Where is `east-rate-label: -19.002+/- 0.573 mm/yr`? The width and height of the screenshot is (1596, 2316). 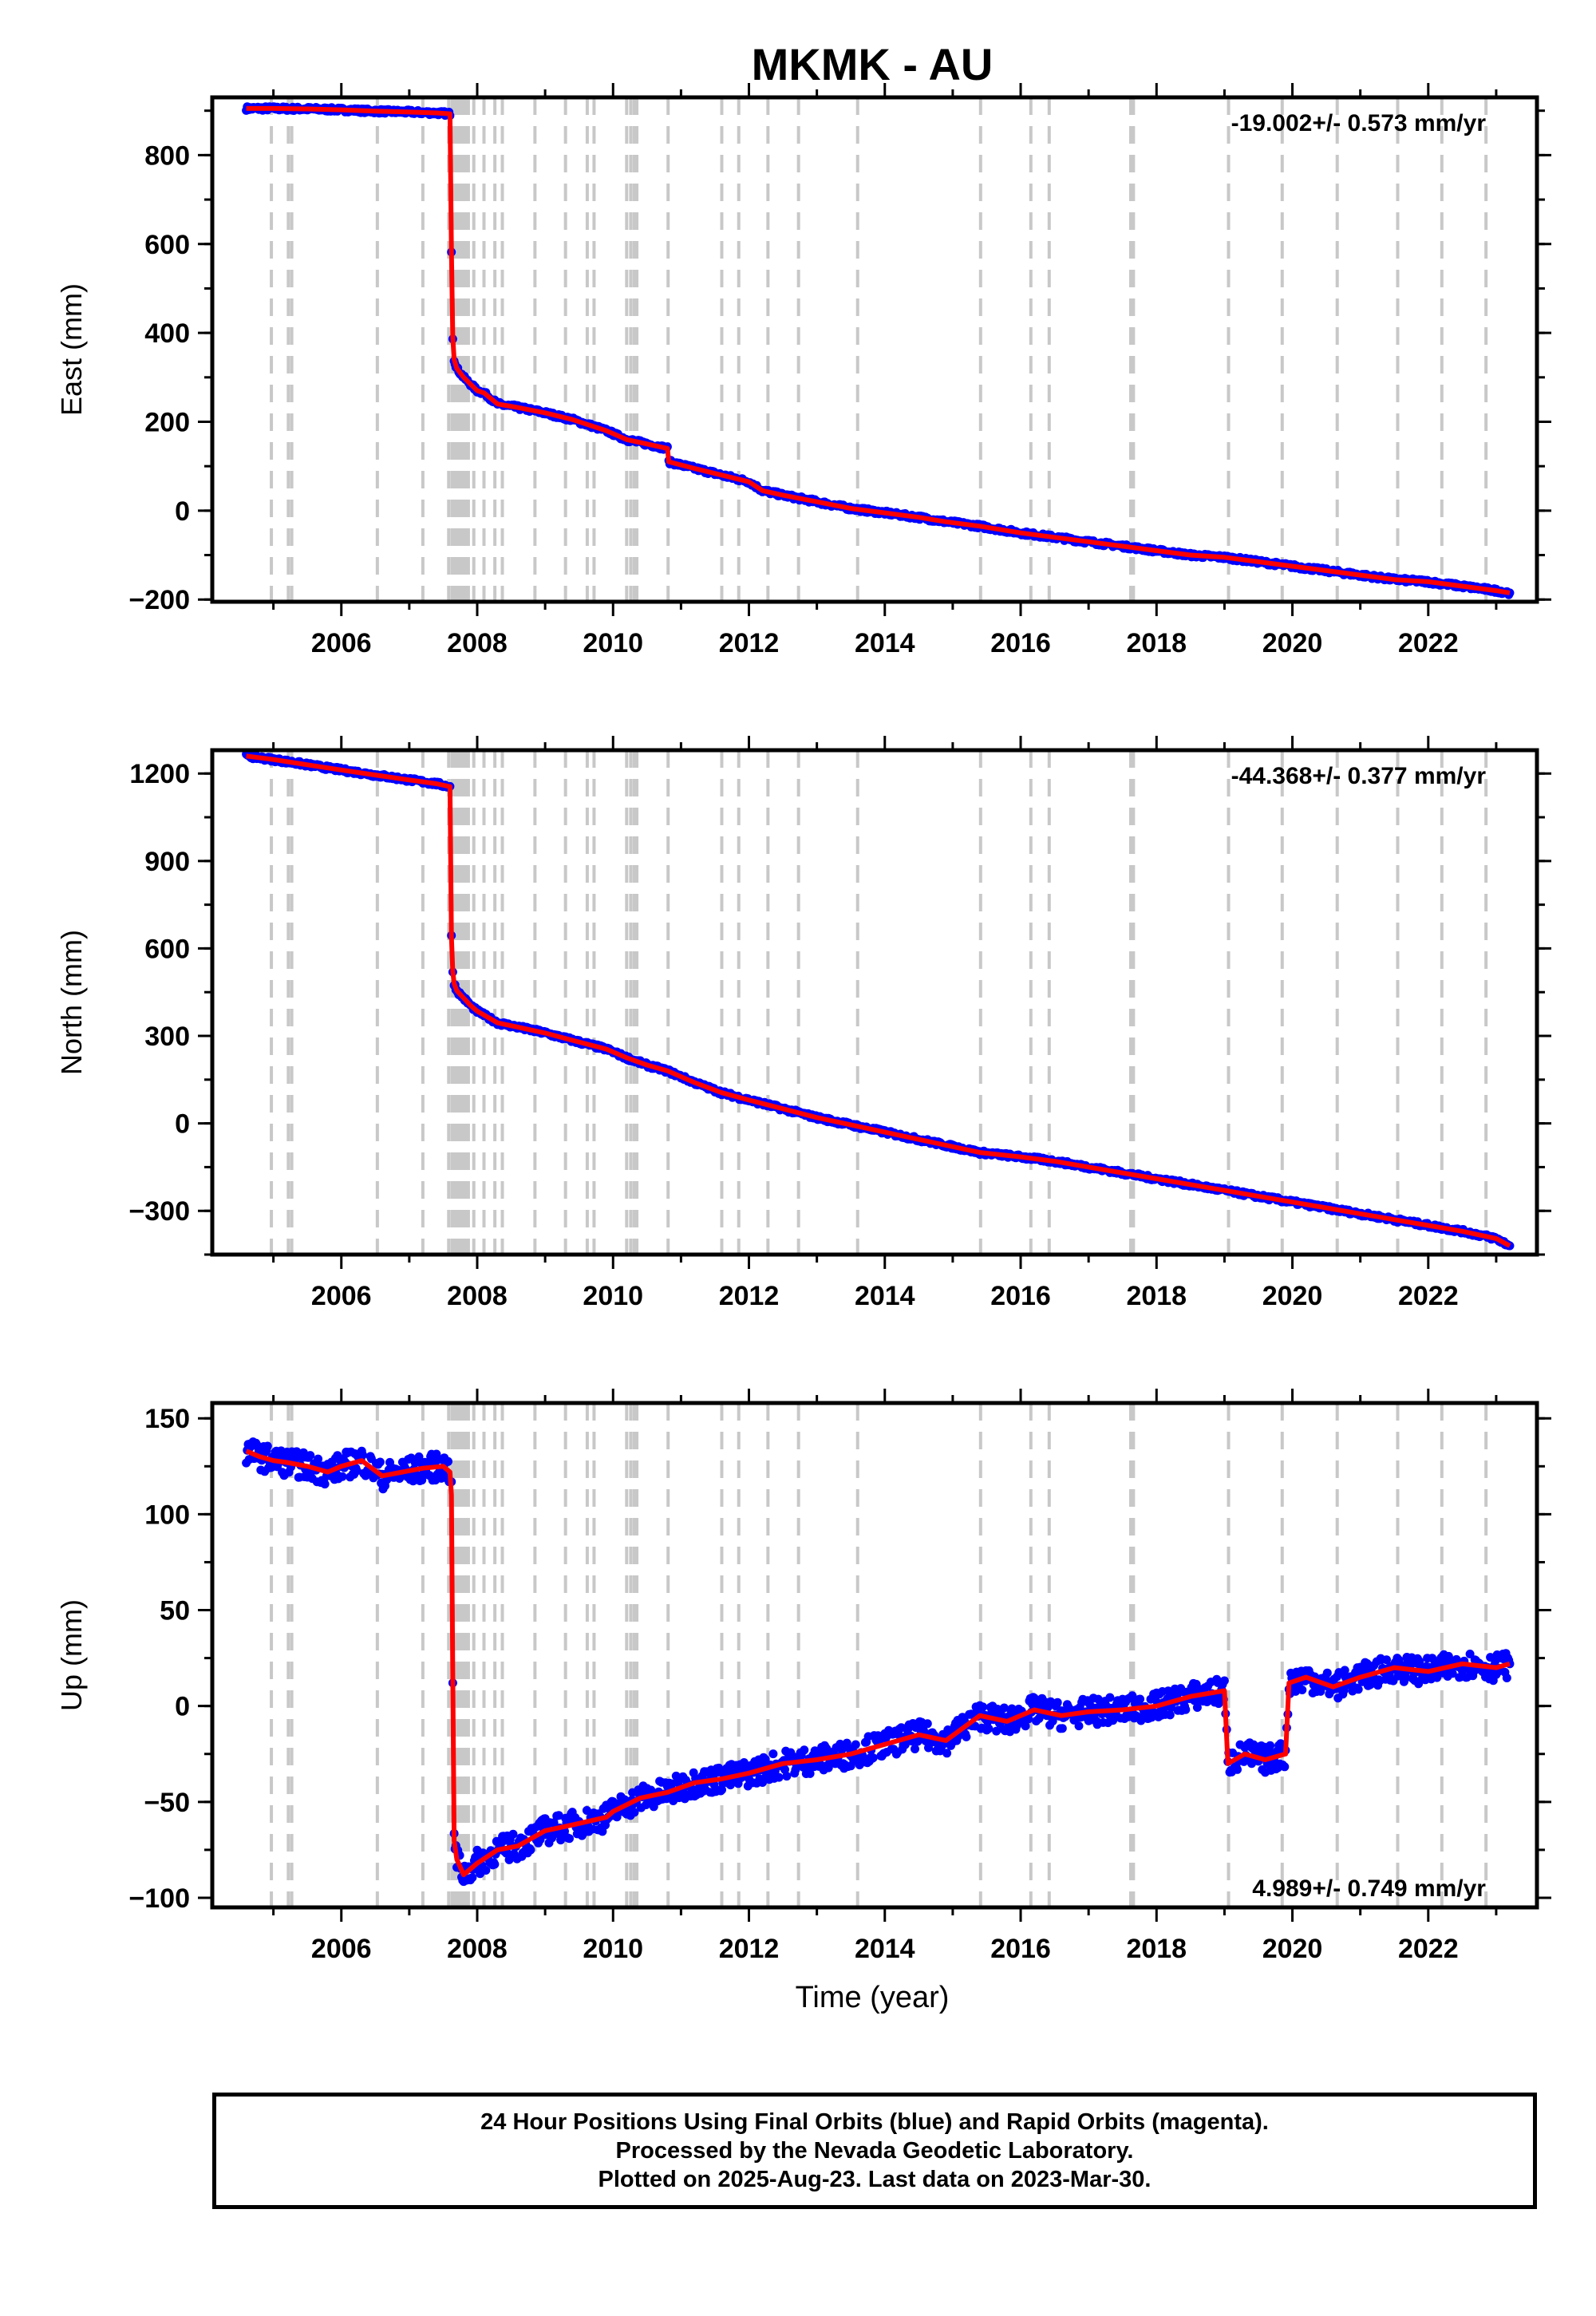 east-rate-label: -19.002+/- 0.573 mm/yr is located at coordinates (1359, 123).